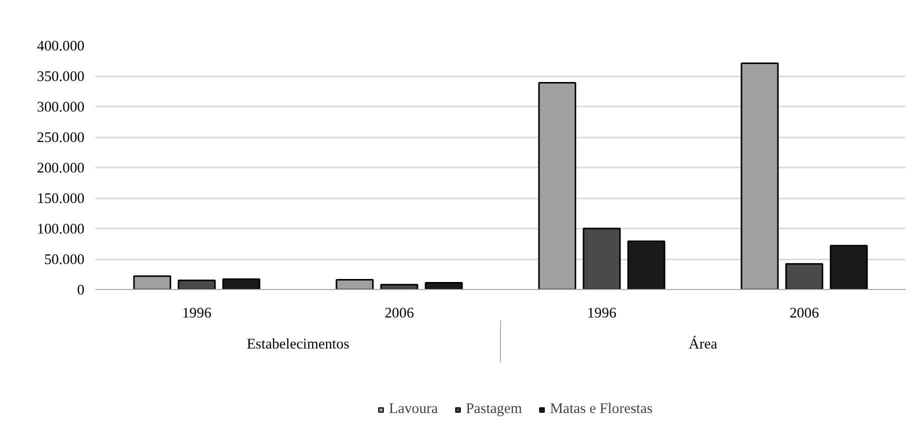 The width and height of the screenshot is (920, 437). I want to click on y-tick-label: 400.000, so click(60, 46).